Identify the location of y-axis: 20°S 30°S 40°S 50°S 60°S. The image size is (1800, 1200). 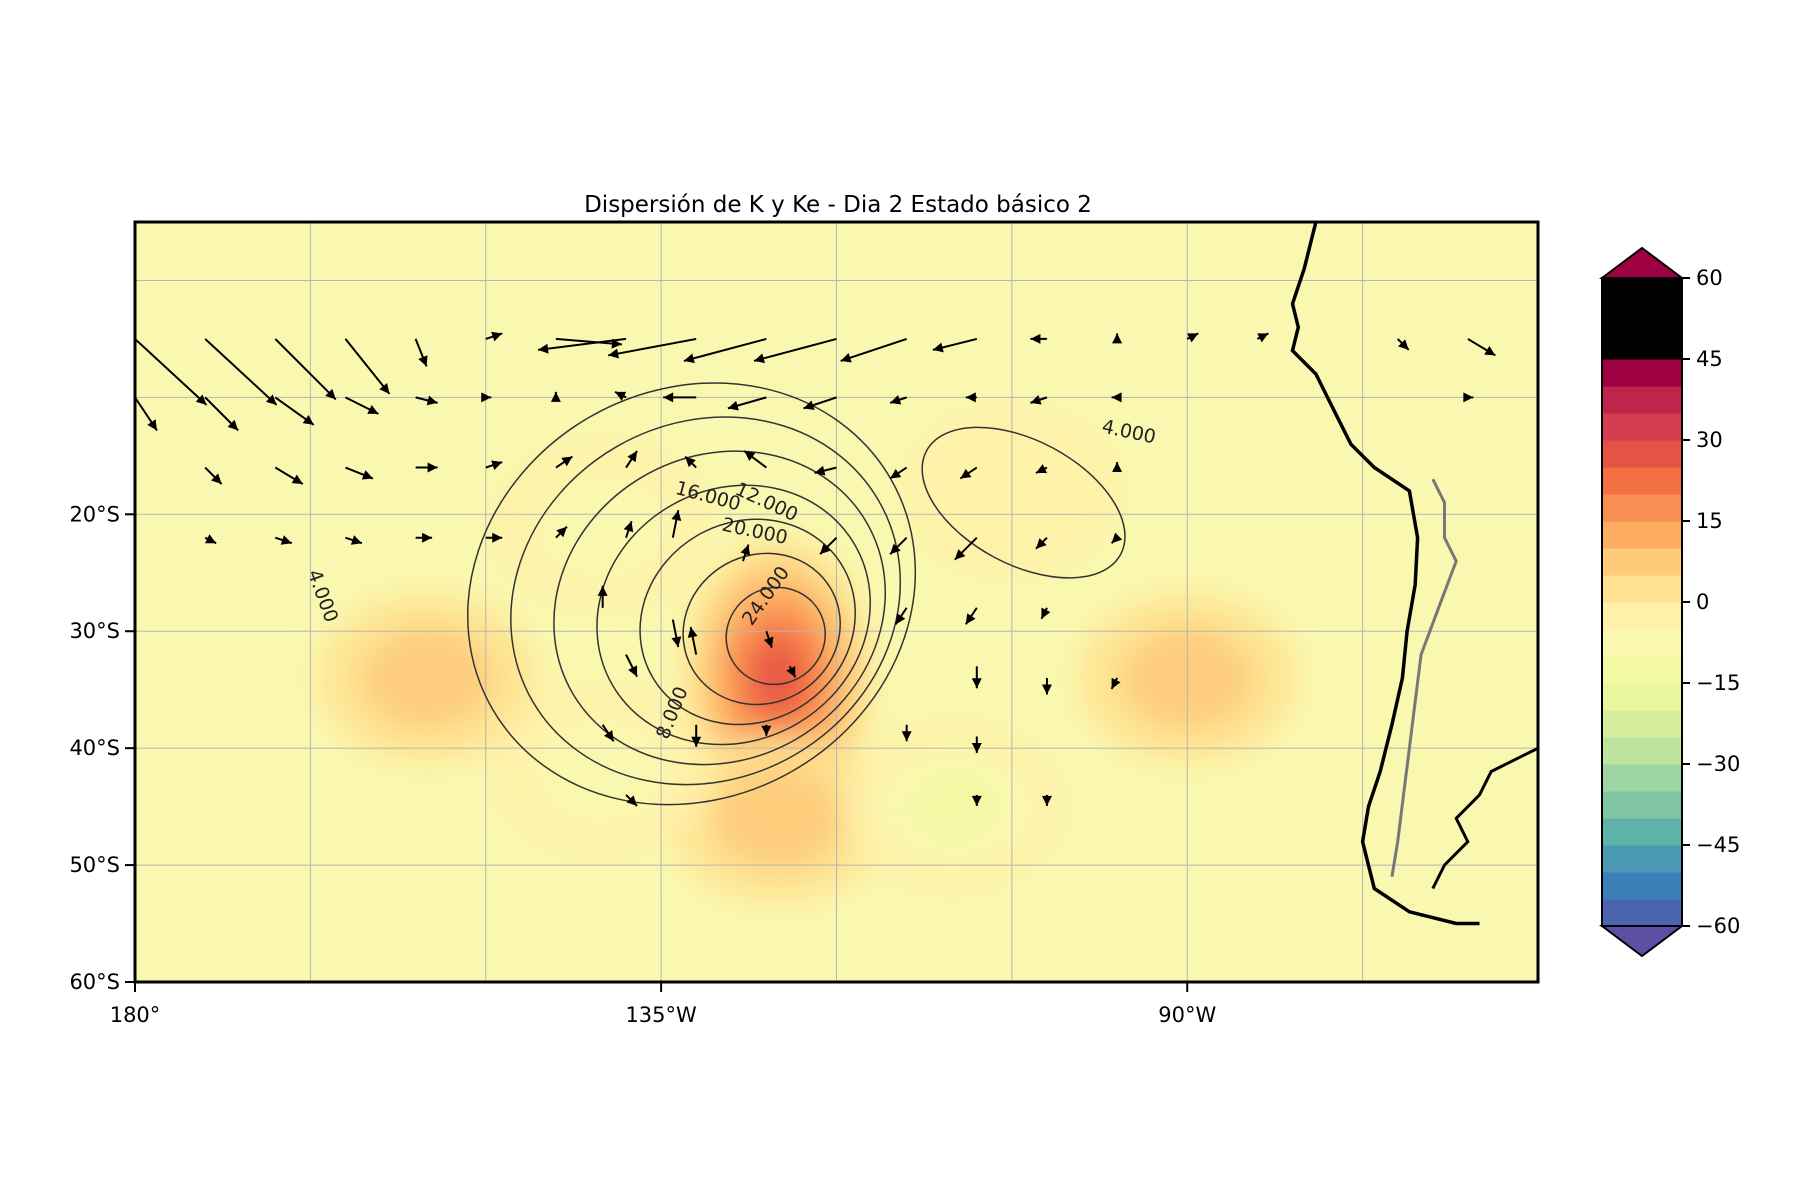
(102, 748).